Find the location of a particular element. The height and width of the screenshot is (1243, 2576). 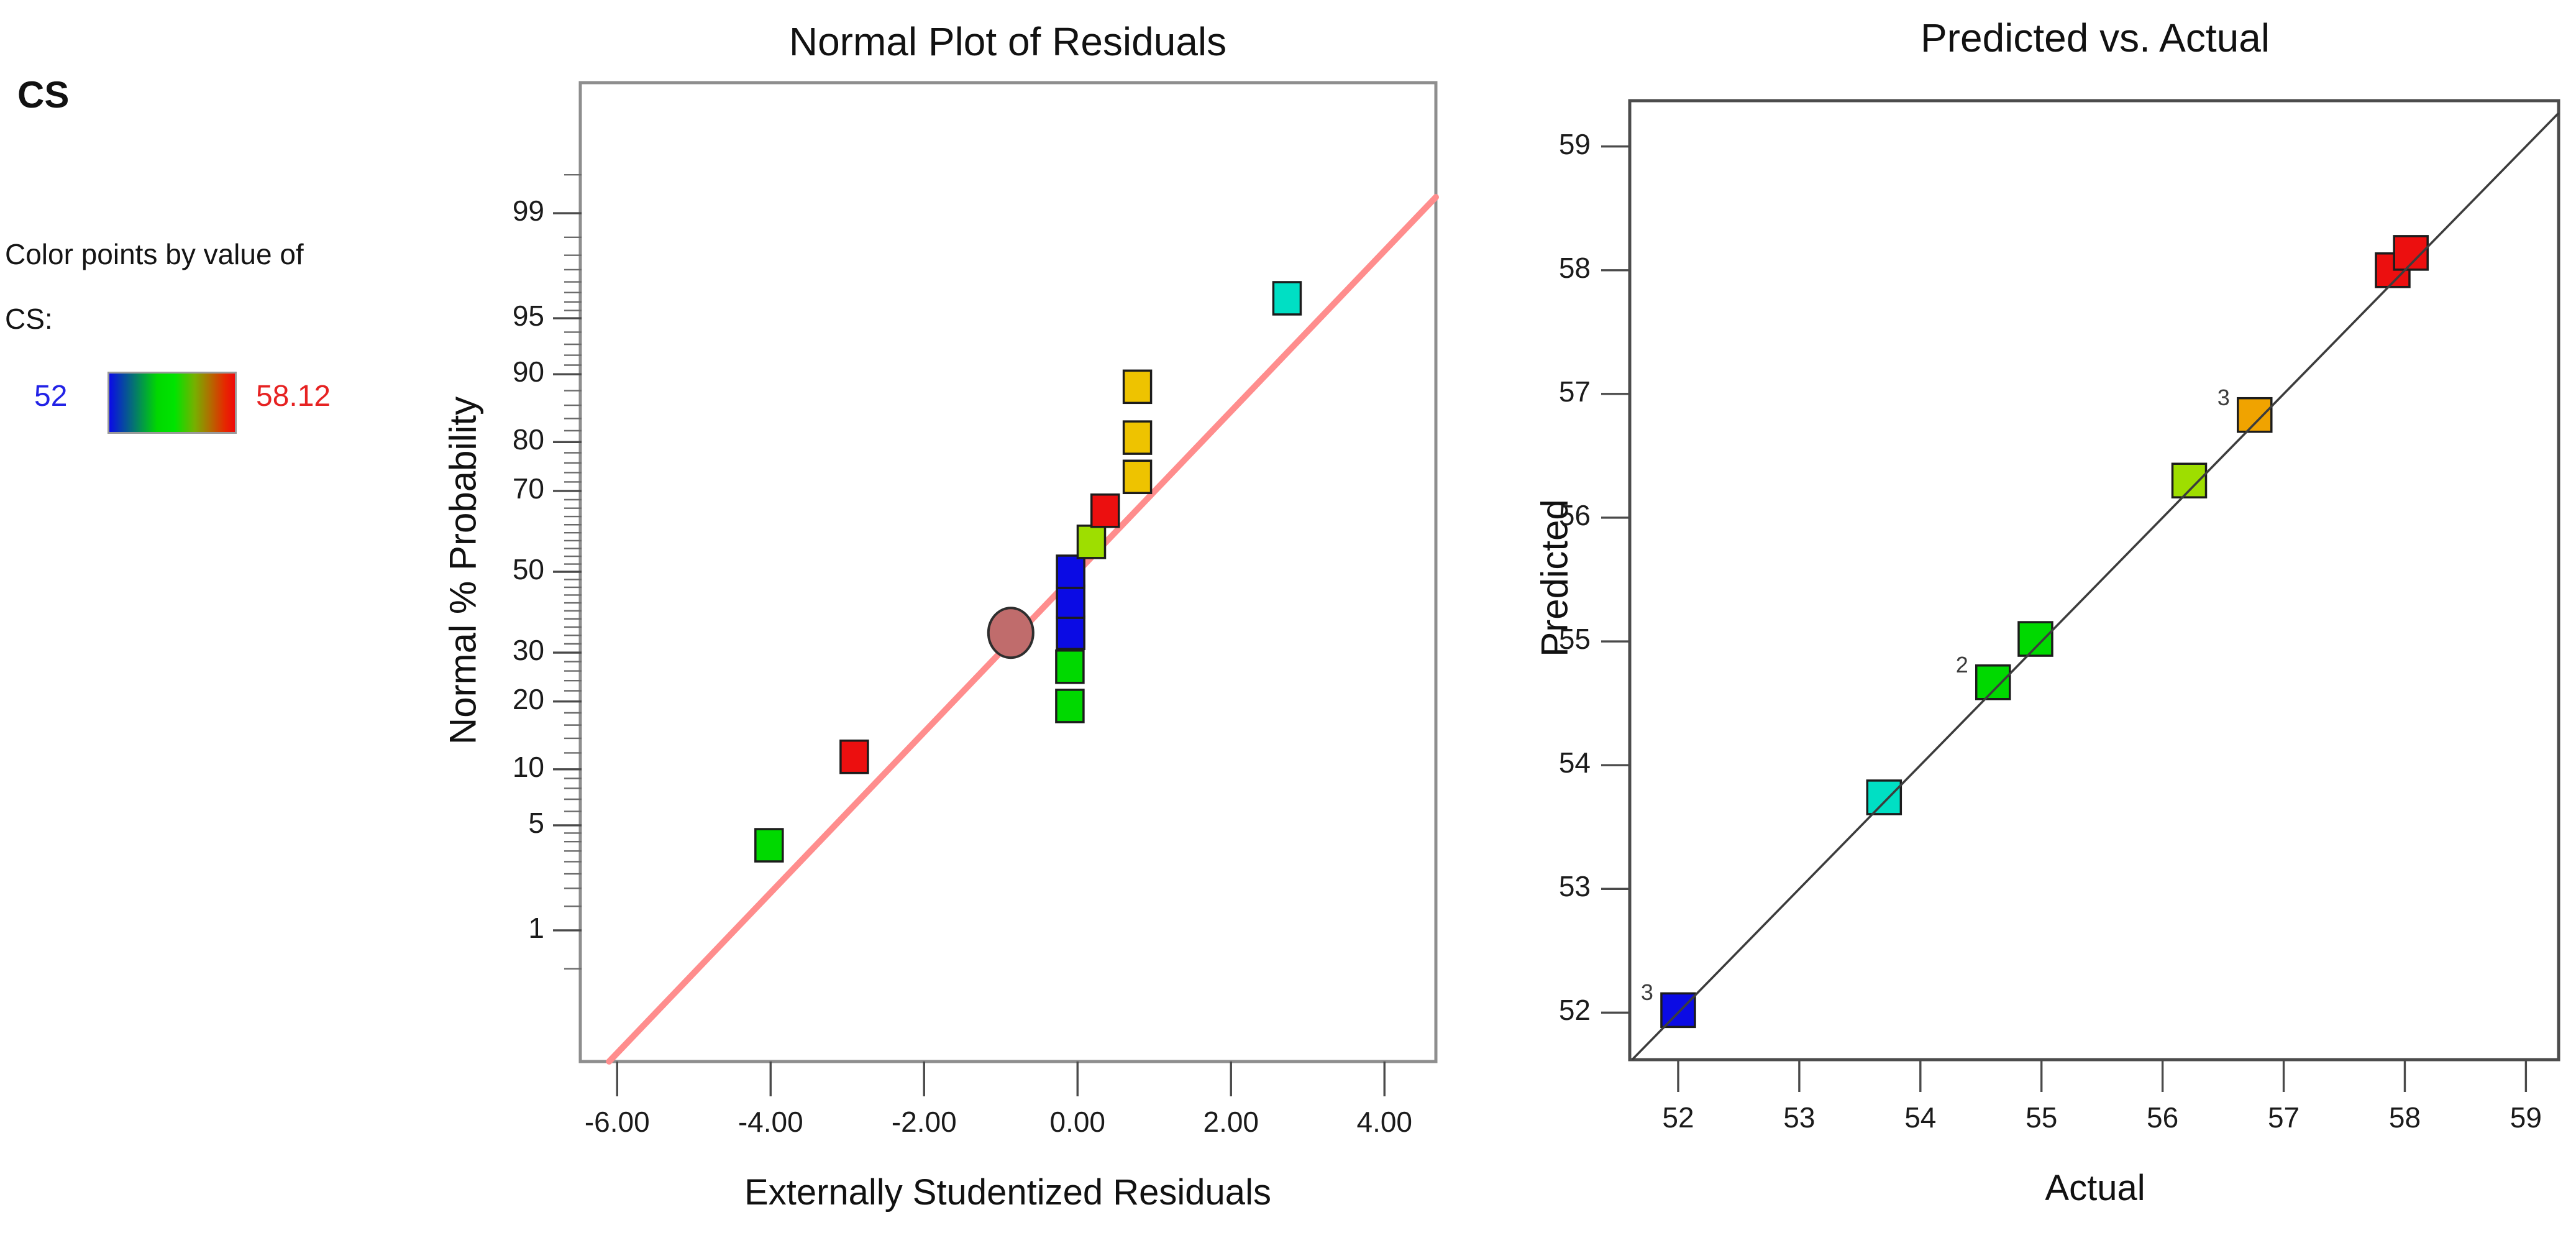

left-y-tick-label: 10 is located at coordinates (528, 767).